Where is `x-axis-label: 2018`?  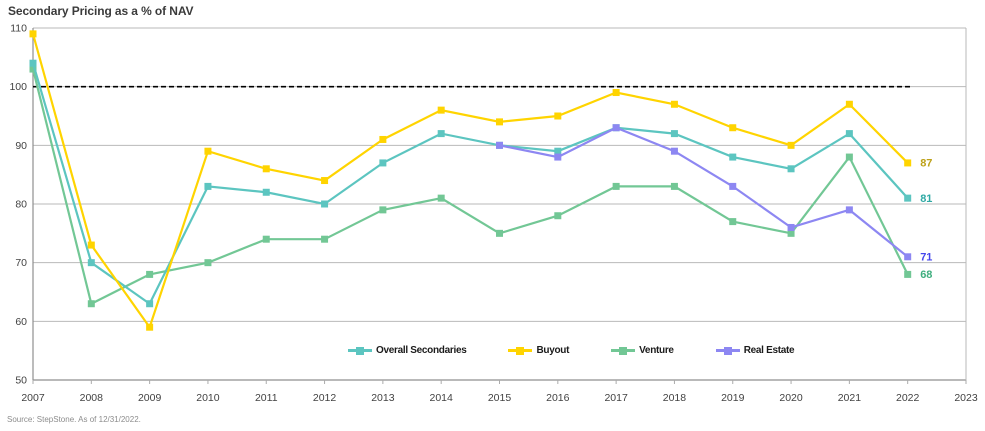 x-axis-label: 2018 is located at coordinates (675, 398).